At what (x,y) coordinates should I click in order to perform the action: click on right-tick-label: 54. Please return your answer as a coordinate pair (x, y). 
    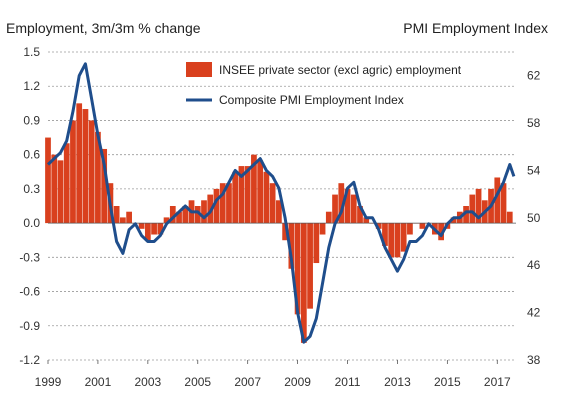
    Looking at the image, I should click on (534, 170).